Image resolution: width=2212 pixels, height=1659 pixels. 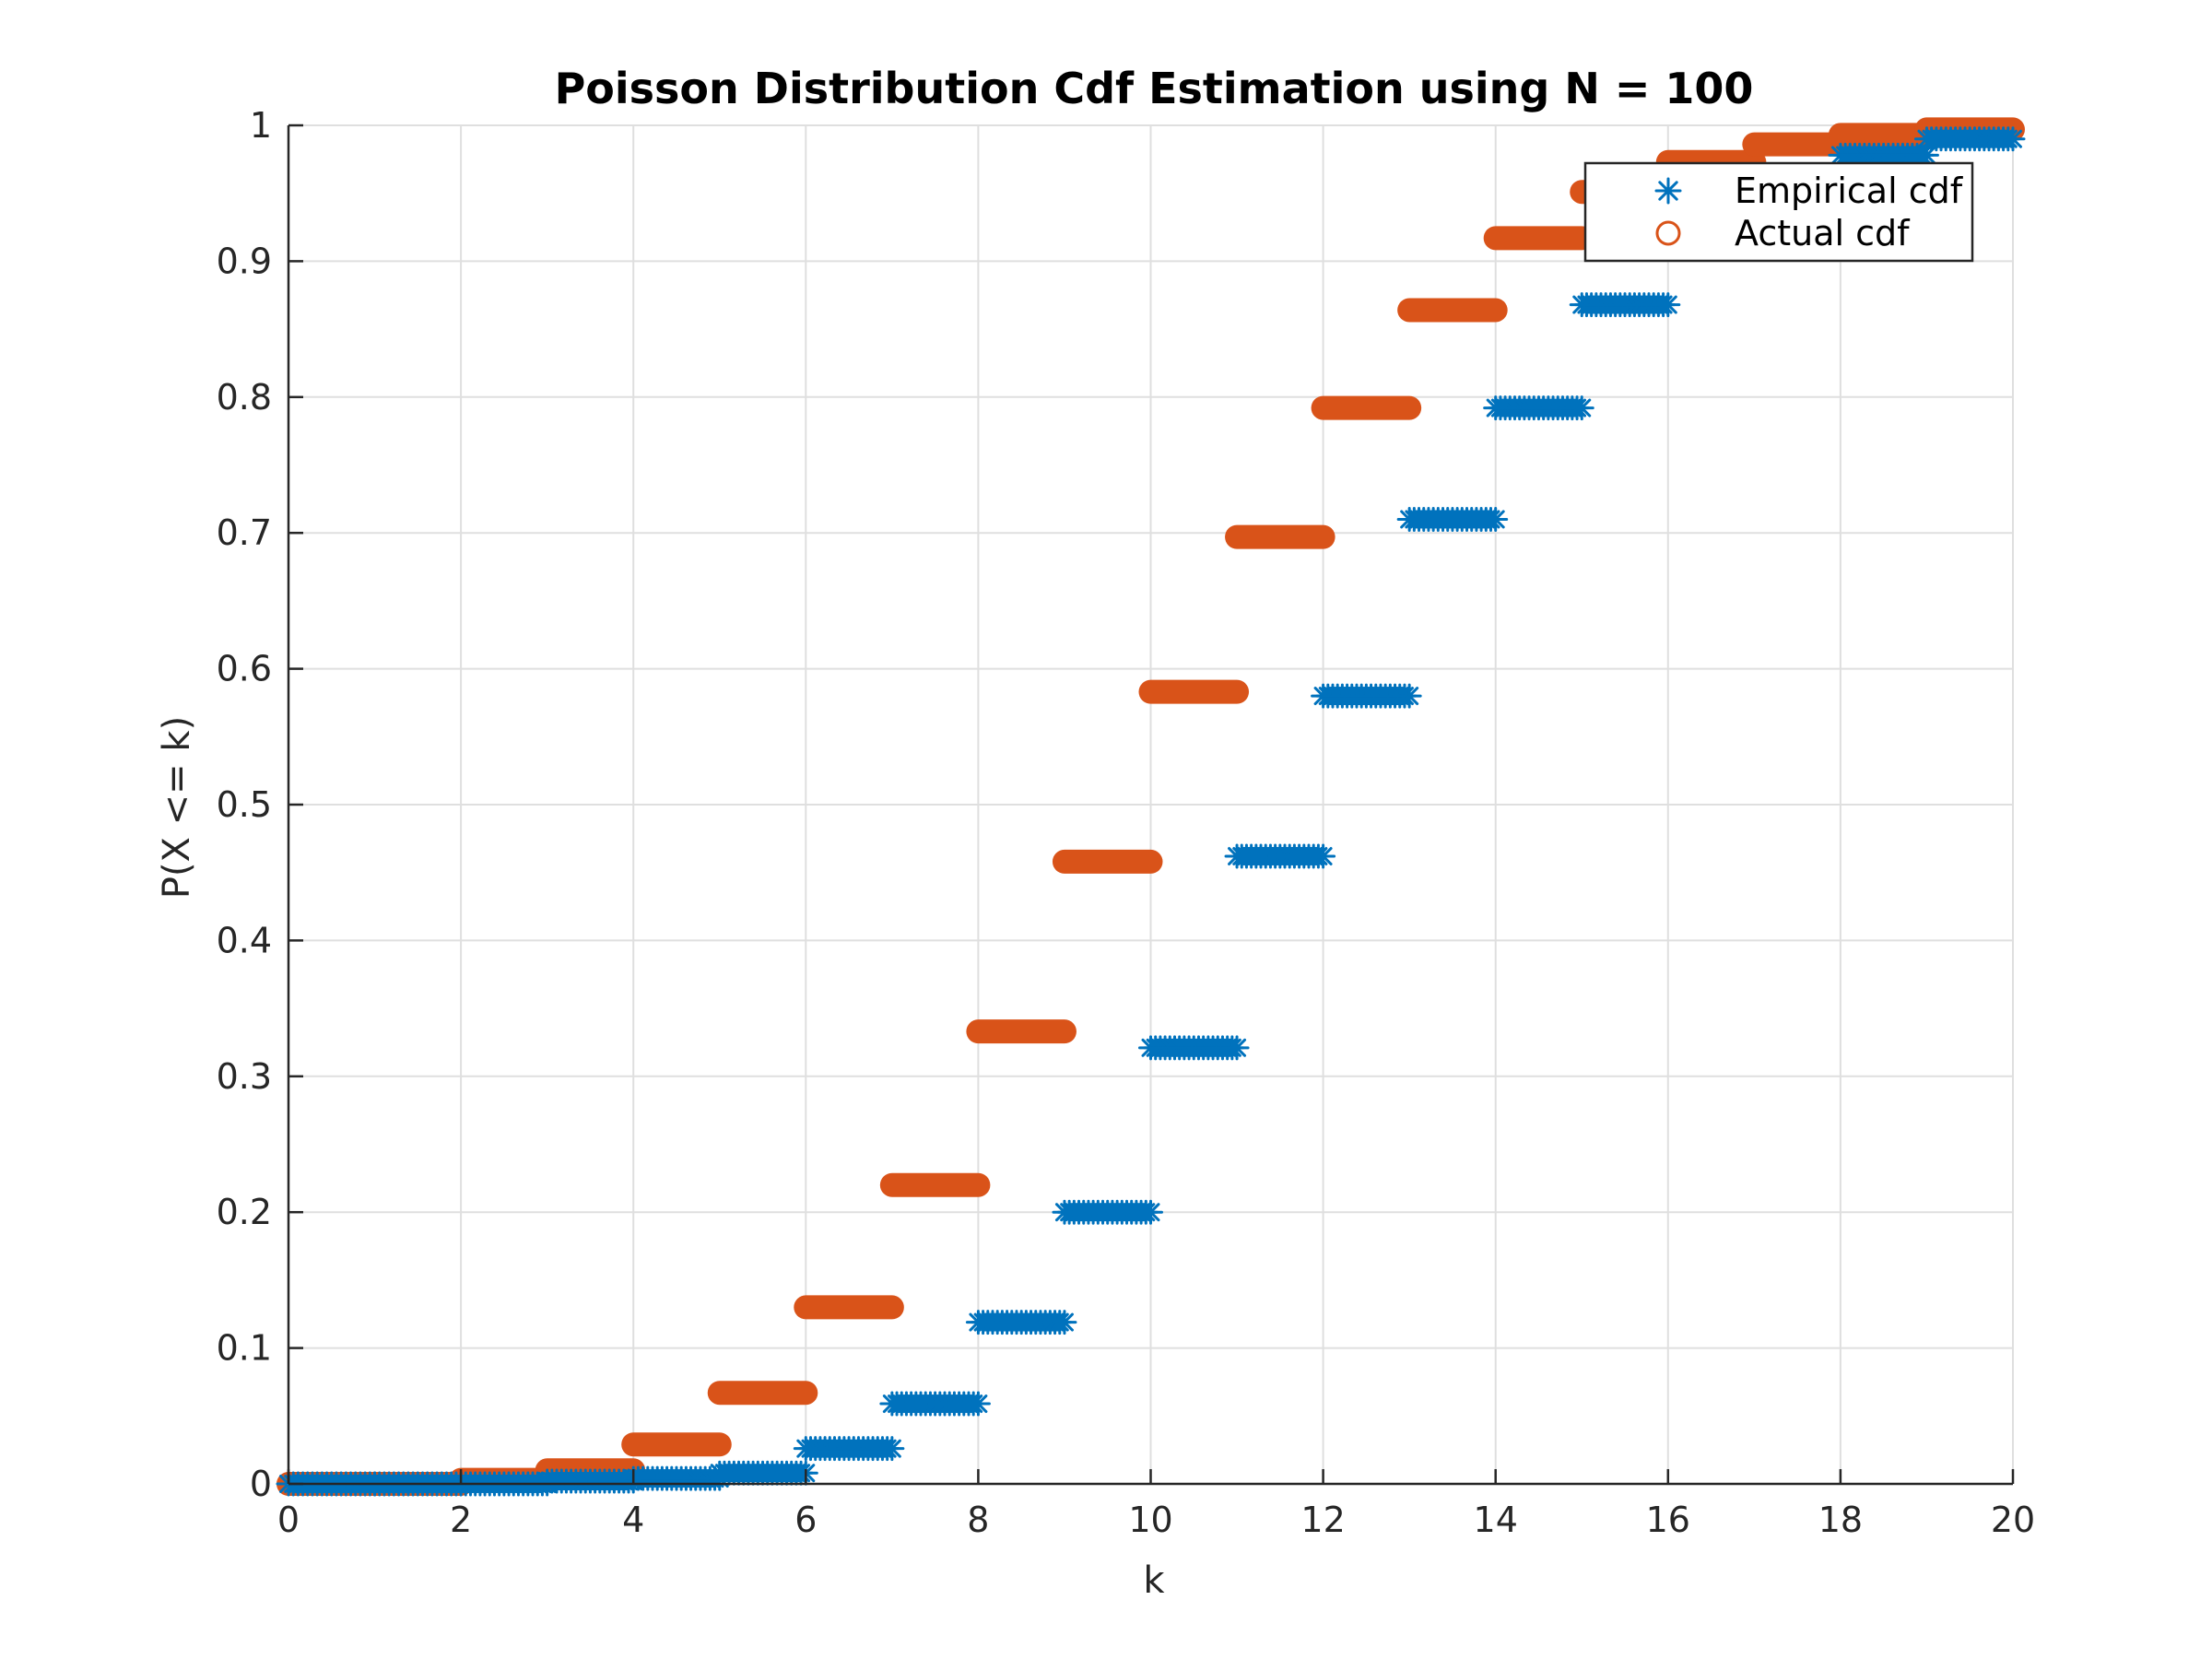 I want to click on x-tick-label: 0, so click(x=288, y=1520).